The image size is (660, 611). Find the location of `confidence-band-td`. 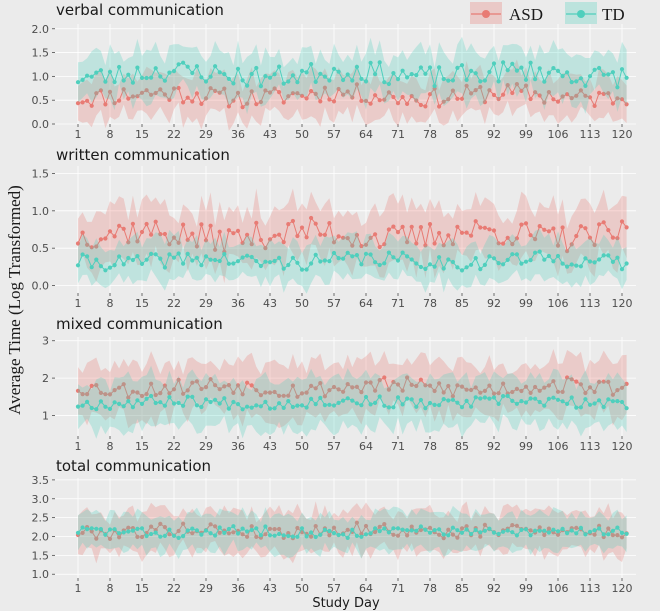

confidence-band-td is located at coordinates (352, 261).